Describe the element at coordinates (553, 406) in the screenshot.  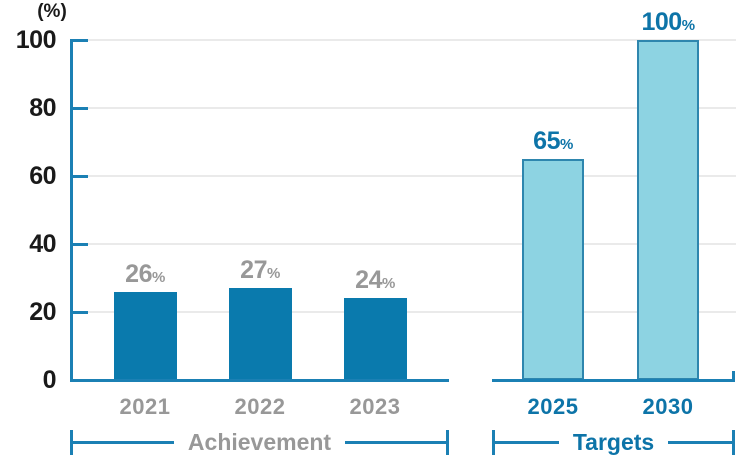
I see `category-label-2025: 2025` at that location.